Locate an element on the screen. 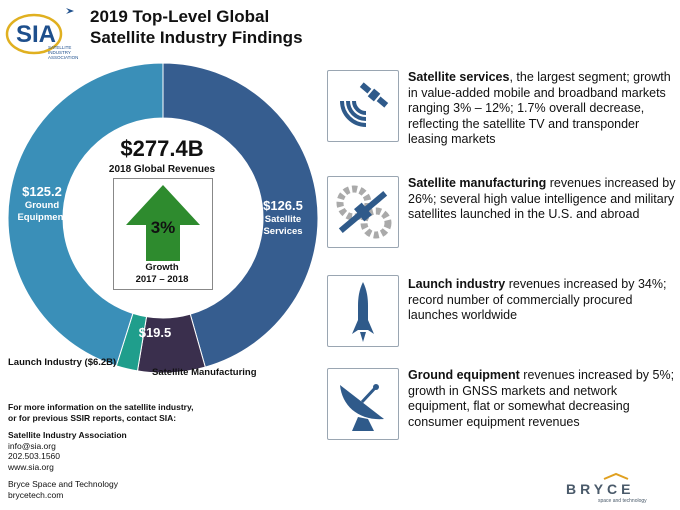 The width and height of the screenshot is (680, 510). growth-label-1: Growth is located at coordinates (162, 267).